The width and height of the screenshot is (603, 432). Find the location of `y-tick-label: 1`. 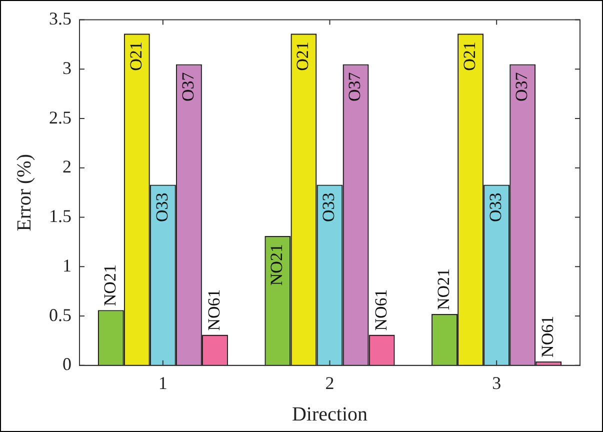

y-tick-label: 1 is located at coordinates (67, 265).